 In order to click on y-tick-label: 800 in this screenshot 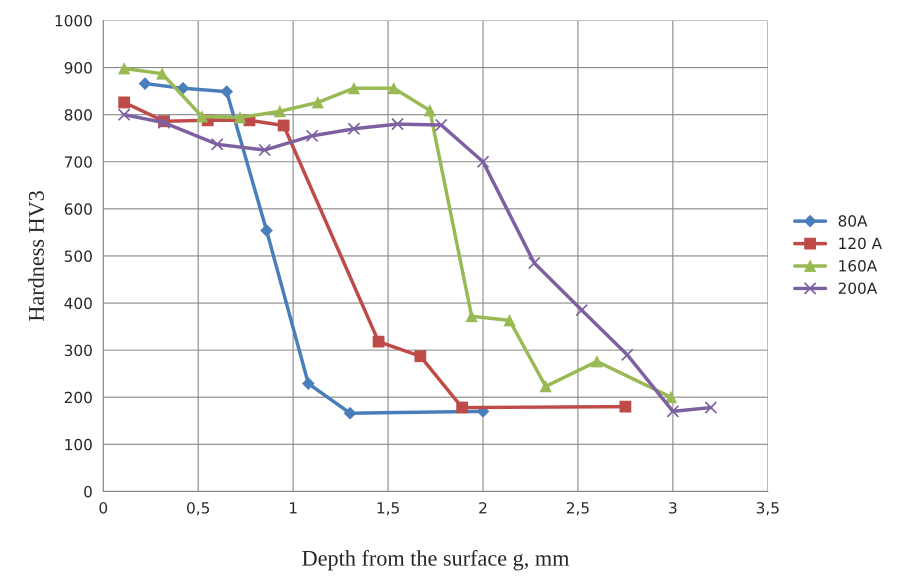, I will do `click(78, 115)`.